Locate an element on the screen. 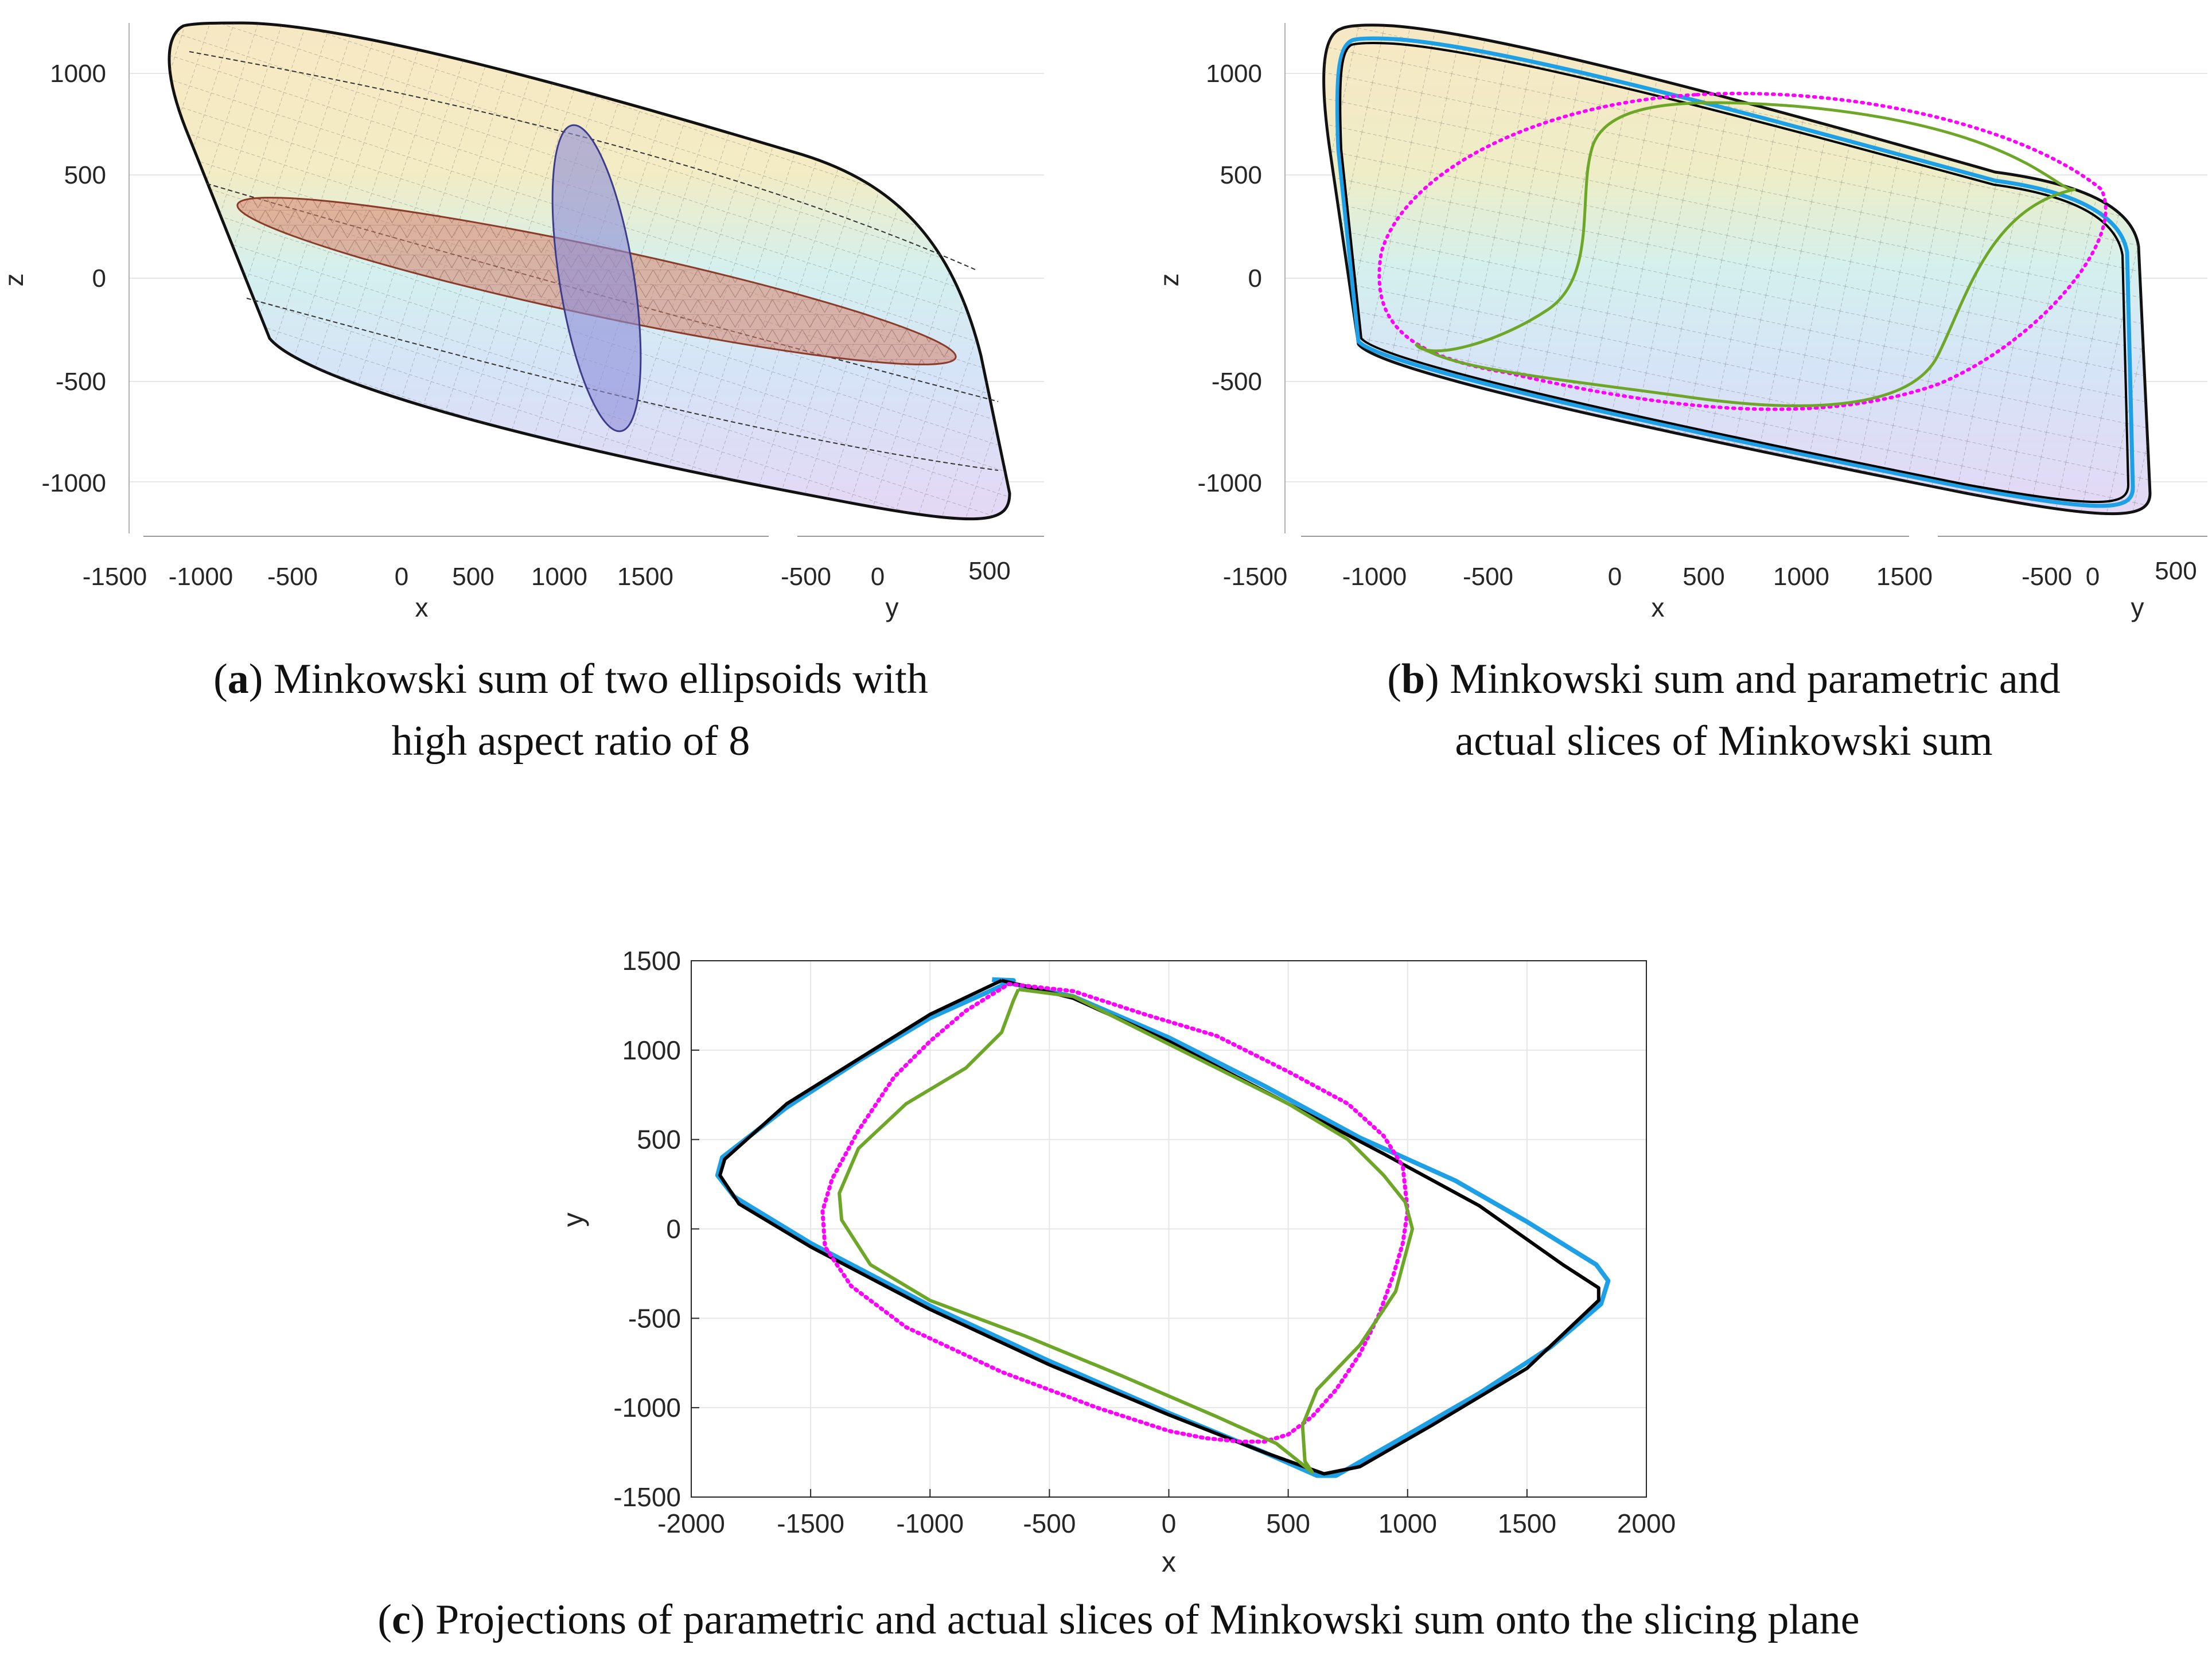  x-axis-label-b: x is located at coordinates (1658, 607).